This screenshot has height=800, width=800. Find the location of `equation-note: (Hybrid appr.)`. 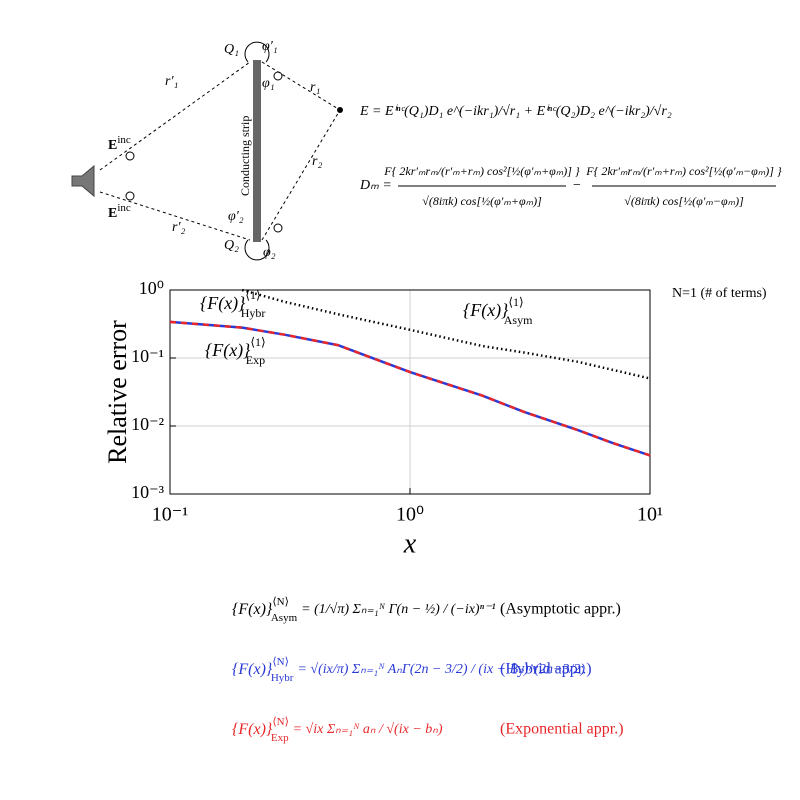

equation-note: (Hybrid appr.) is located at coordinates (546, 669).